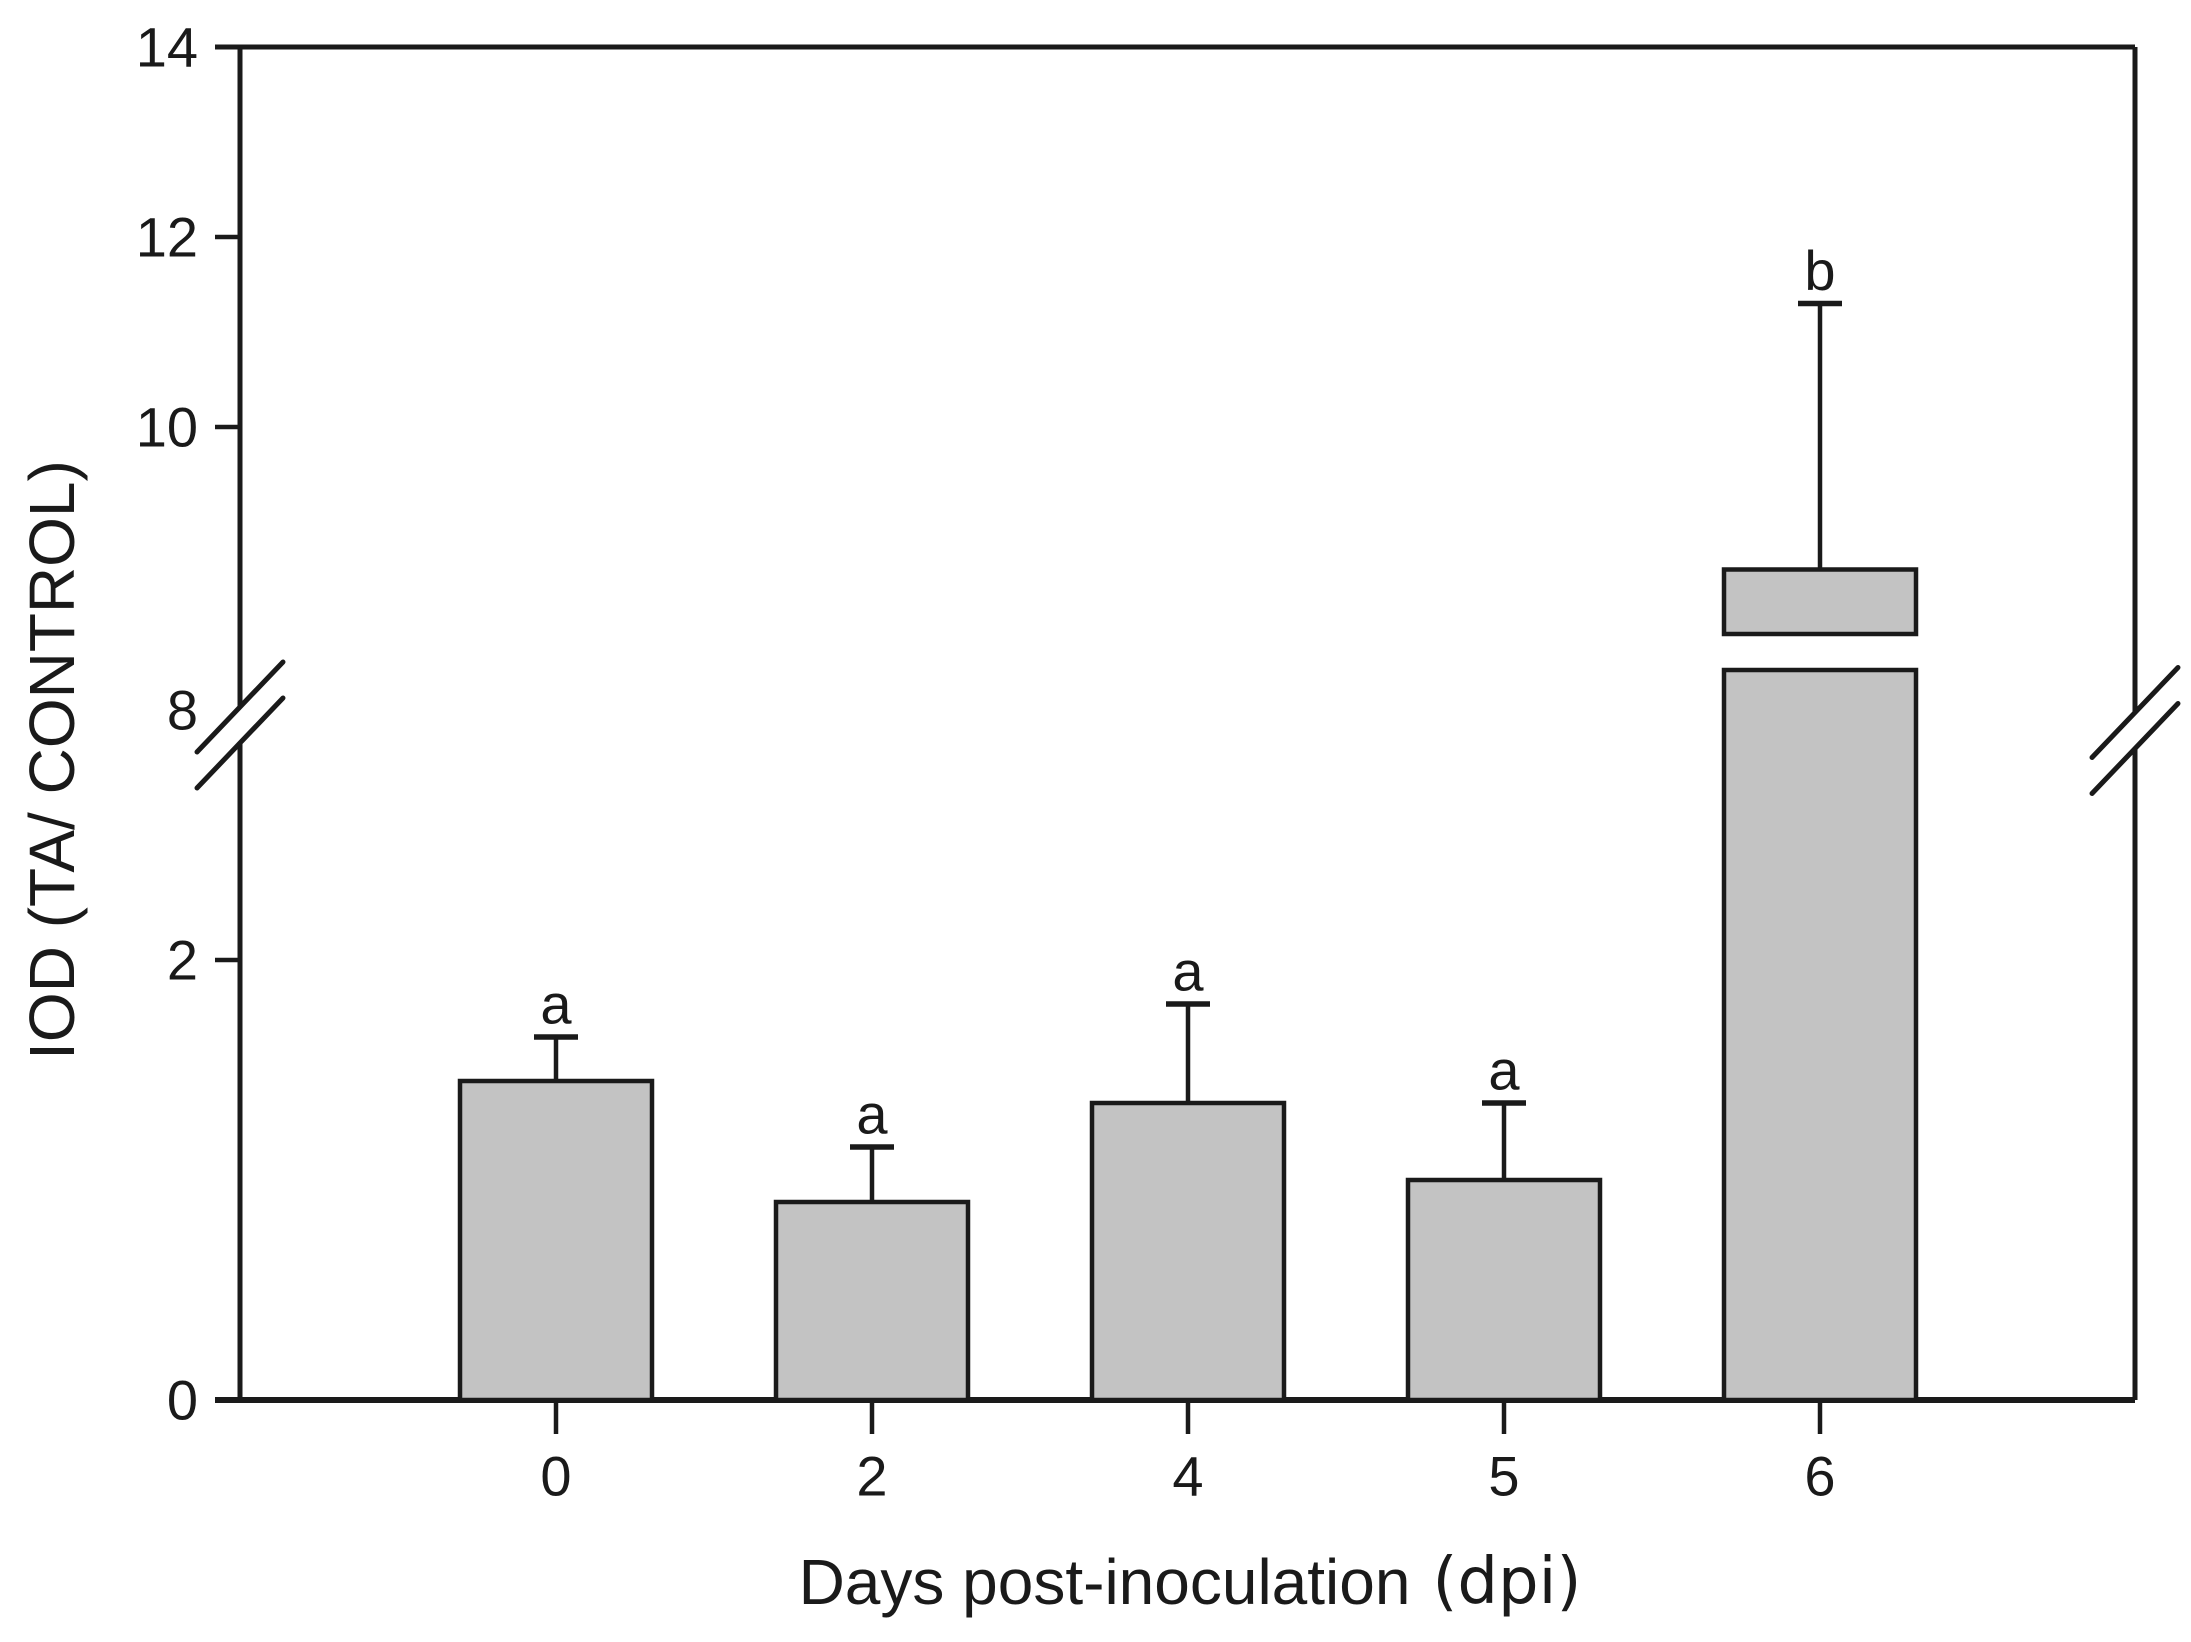 The width and height of the screenshot is (2191, 1642). Describe the element at coordinates (52, 760) in the screenshot. I see `y-axis-title: IOD (TA/ CONTROL)` at that location.